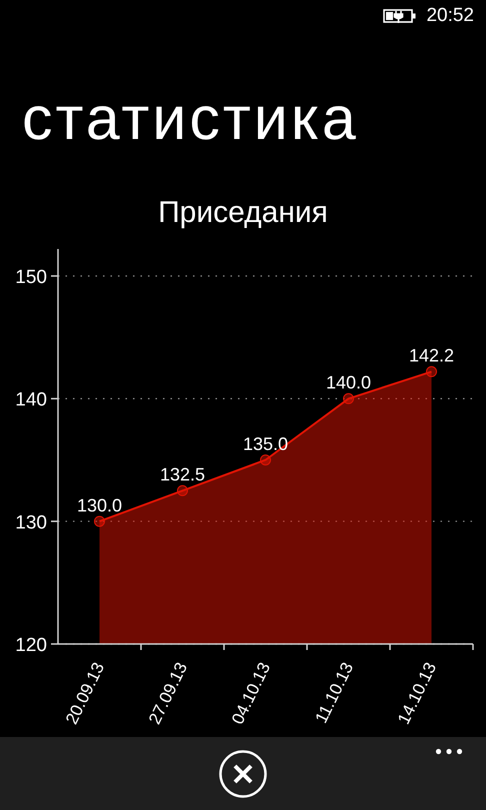  Describe the element at coordinates (31, 645) in the screenshot. I see `y-tick-label: 120` at that location.